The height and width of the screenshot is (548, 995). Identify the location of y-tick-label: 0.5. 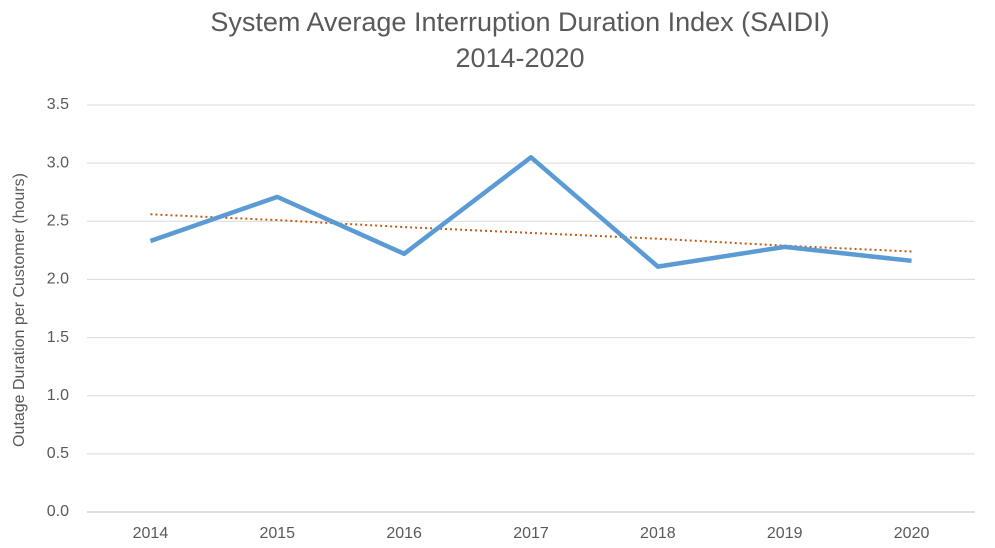
(58, 453).